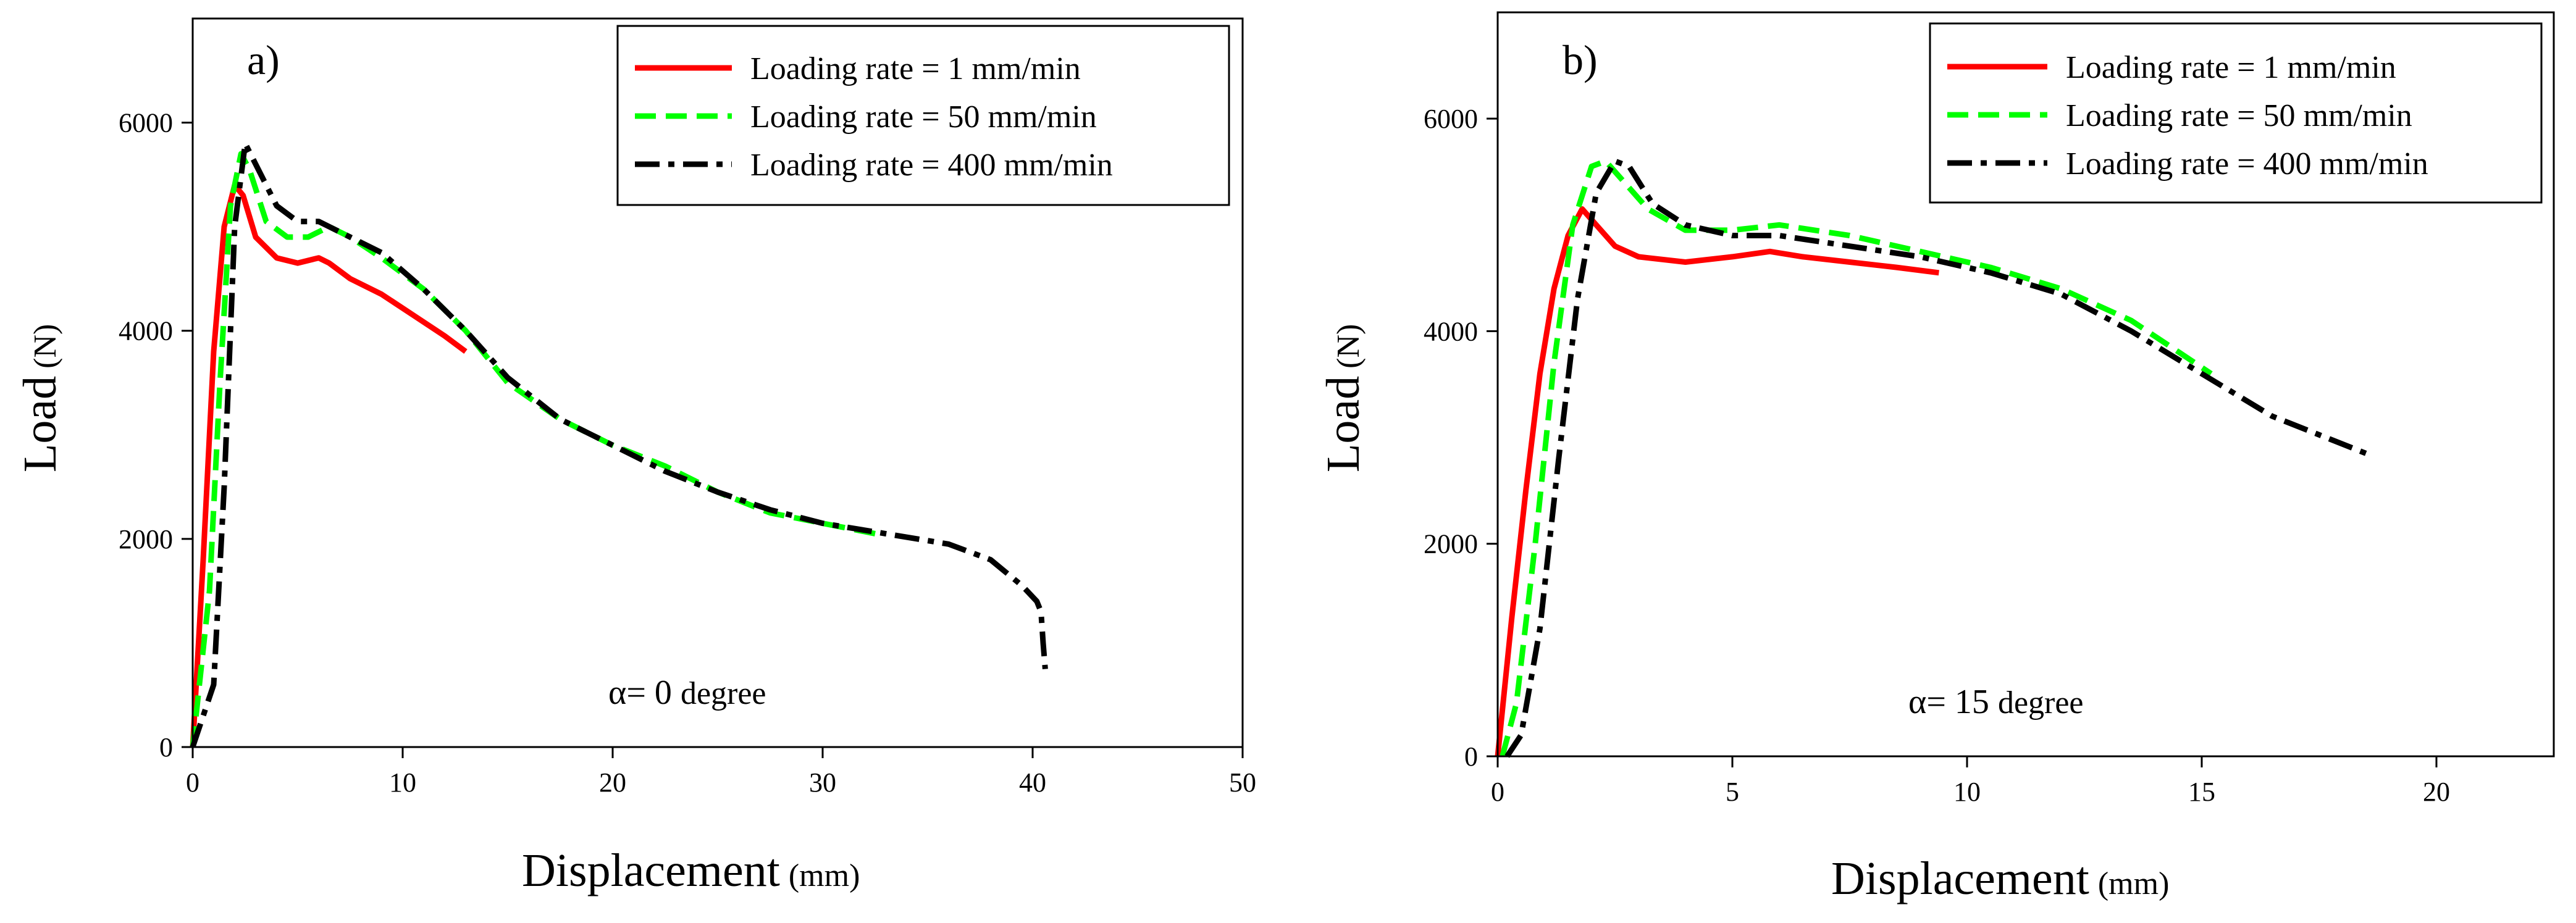  Describe the element at coordinates (192, 782) in the screenshot. I see `x-tick-label-a-0: 0` at that location.